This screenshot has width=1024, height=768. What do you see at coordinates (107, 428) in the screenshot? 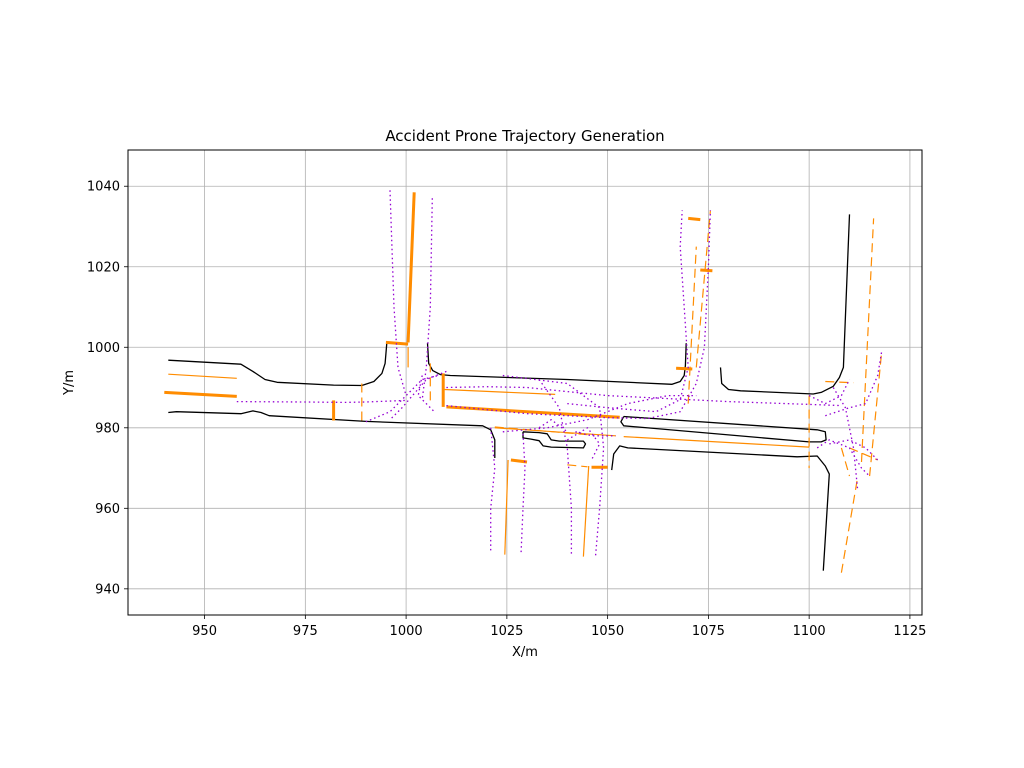
I see `y-tick-label: 980` at bounding box center [107, 428].